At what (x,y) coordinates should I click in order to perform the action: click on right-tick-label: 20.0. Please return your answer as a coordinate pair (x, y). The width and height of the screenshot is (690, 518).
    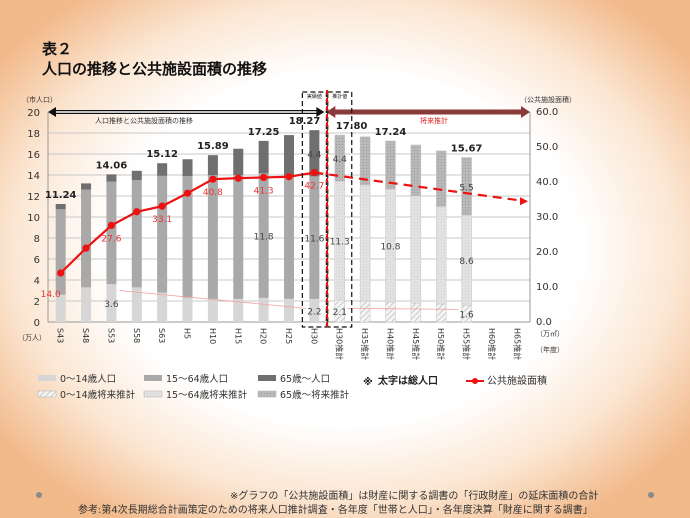
    Looking at the image, I should click on (547, 252).